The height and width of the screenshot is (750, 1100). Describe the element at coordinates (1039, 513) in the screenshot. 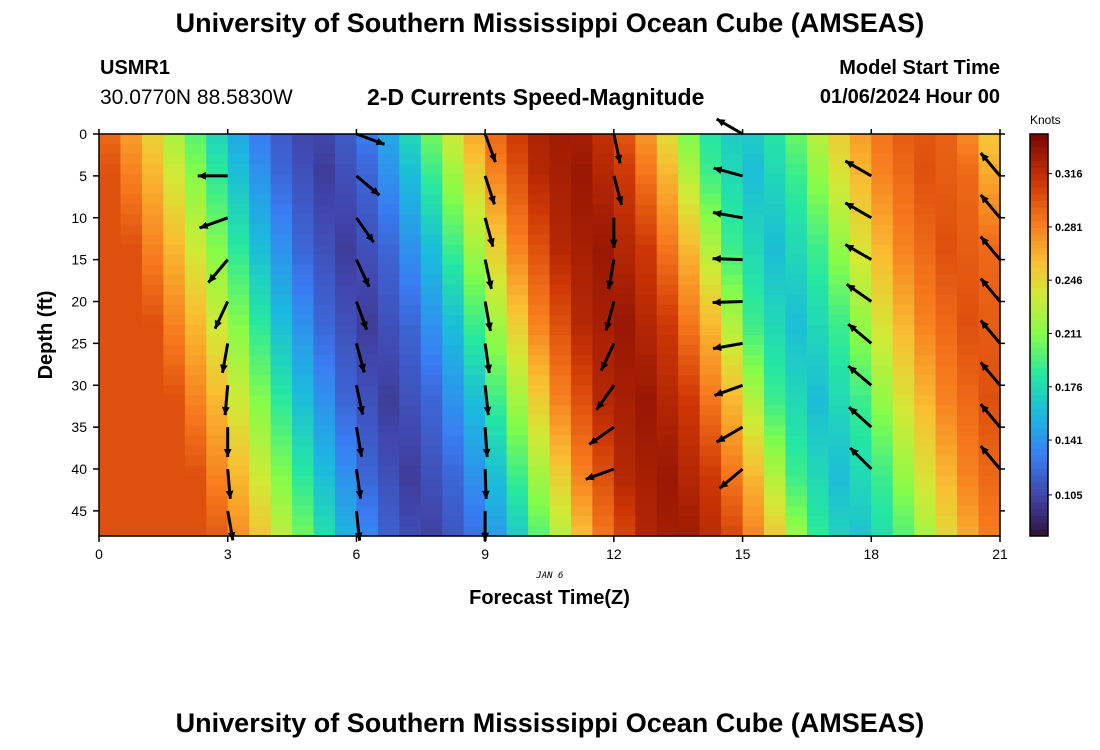

I see `colorbar-segment` at that location.